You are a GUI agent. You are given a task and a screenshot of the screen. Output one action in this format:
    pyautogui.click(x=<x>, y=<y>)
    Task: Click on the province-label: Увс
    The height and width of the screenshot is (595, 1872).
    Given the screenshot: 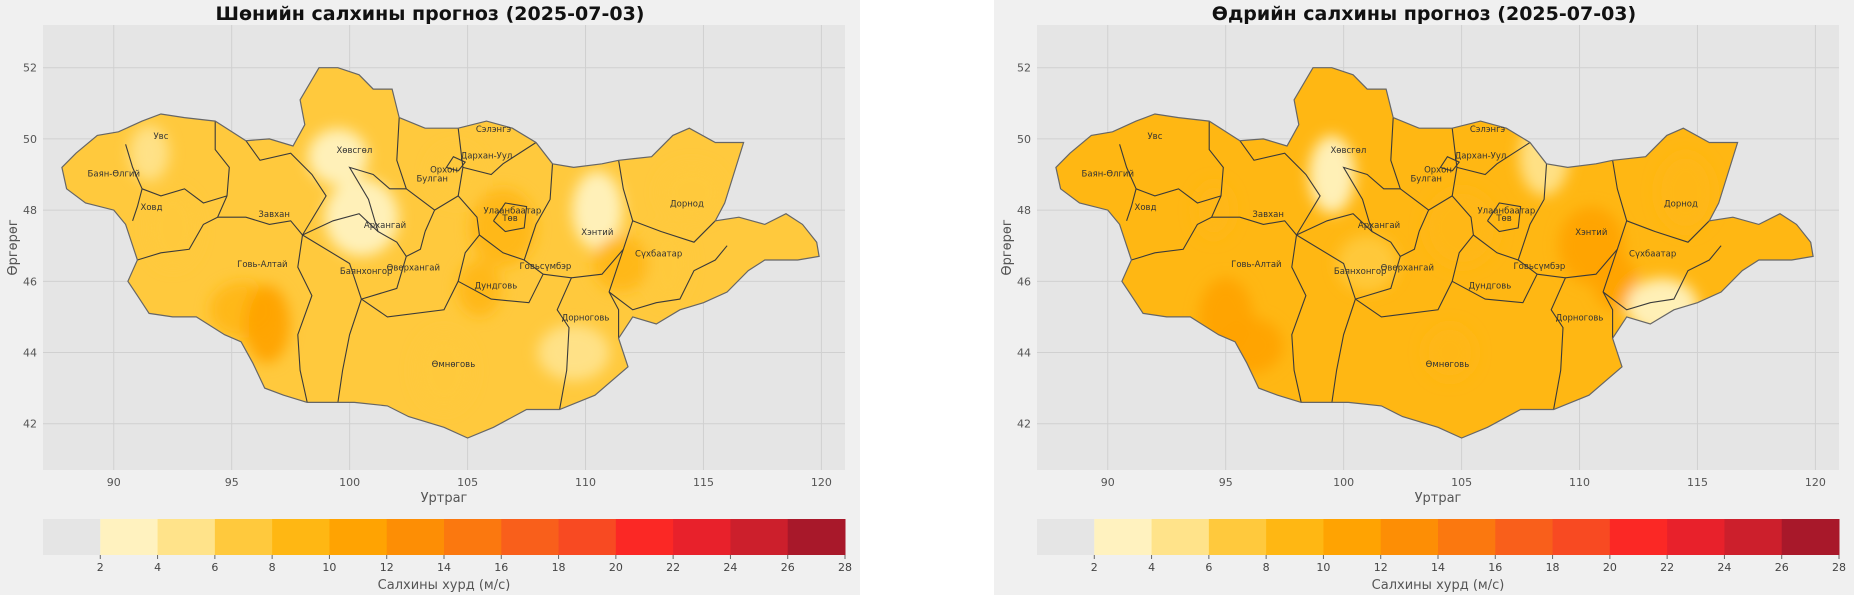 What is the action you would take?
    pyautogui.click(x=1155, y=137)
    